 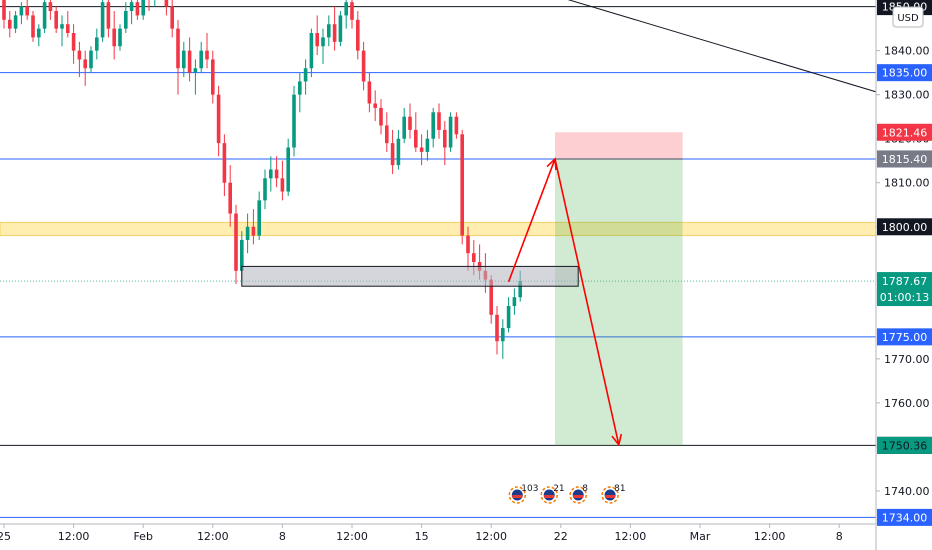 I want to click on economic-event: 81, so click(x=613, y=494).